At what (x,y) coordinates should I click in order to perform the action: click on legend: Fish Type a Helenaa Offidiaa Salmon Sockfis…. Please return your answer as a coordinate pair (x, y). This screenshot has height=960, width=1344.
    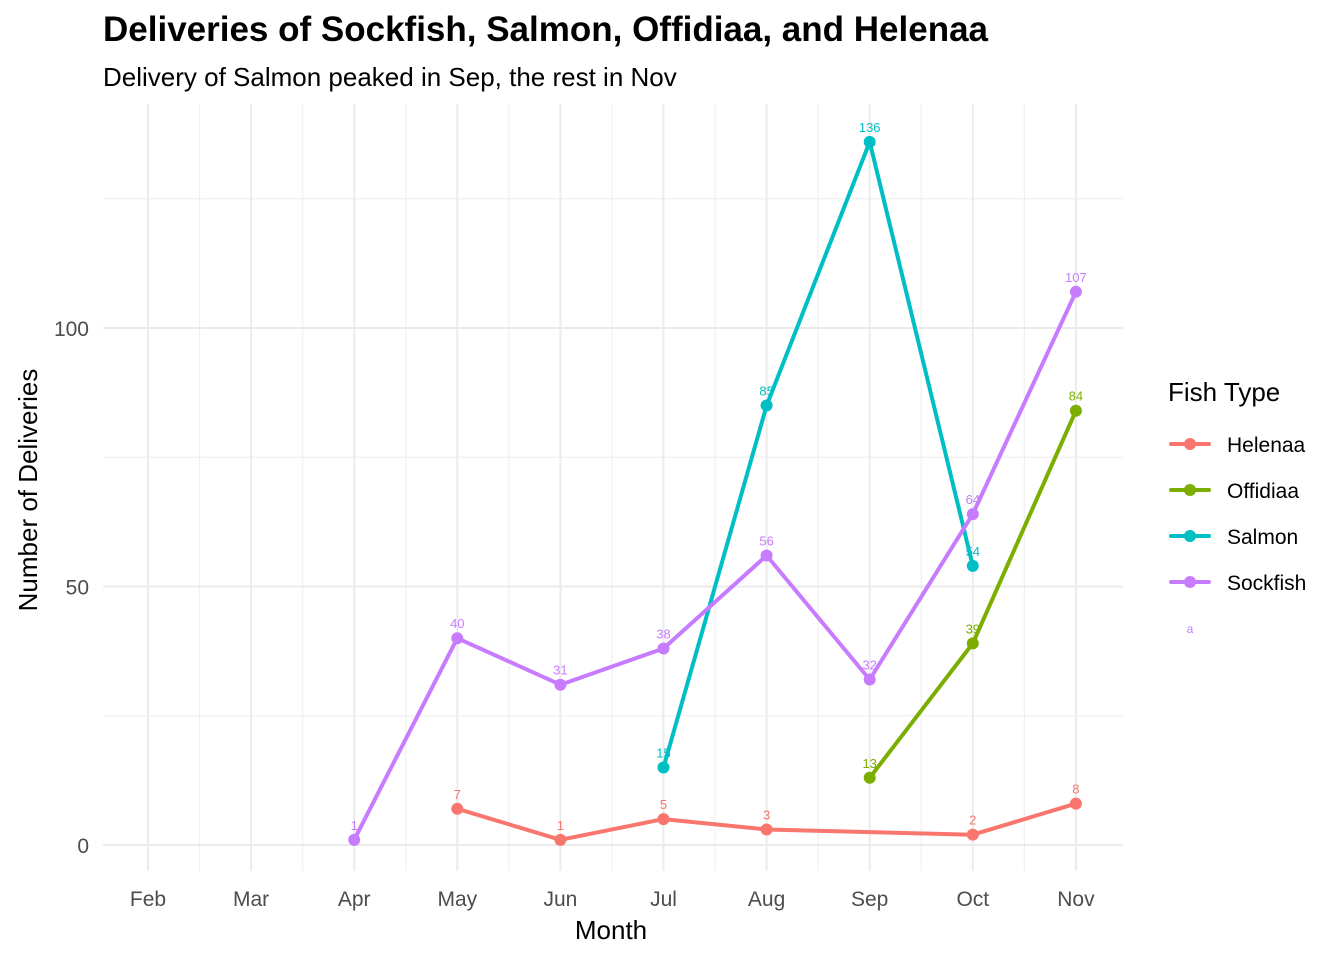
    Looking at the image, I should click on (1237, 506).